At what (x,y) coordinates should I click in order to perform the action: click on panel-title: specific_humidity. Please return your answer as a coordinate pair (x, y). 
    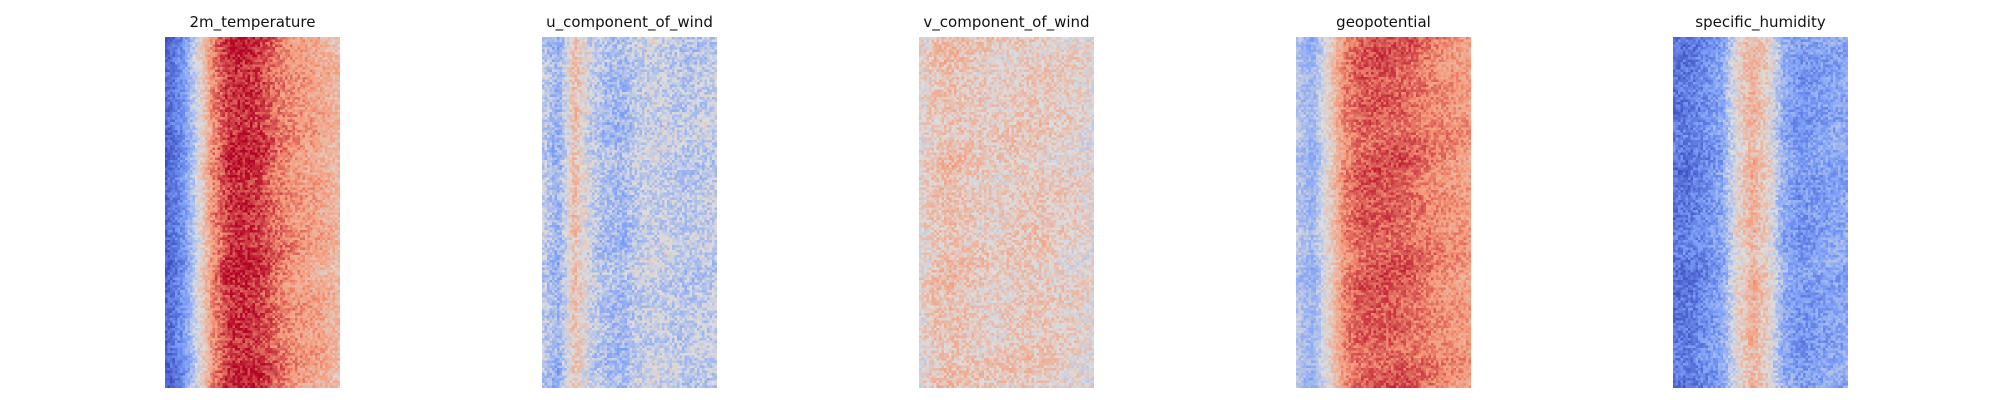
    Looking at the image, I should click on (1760, 22).